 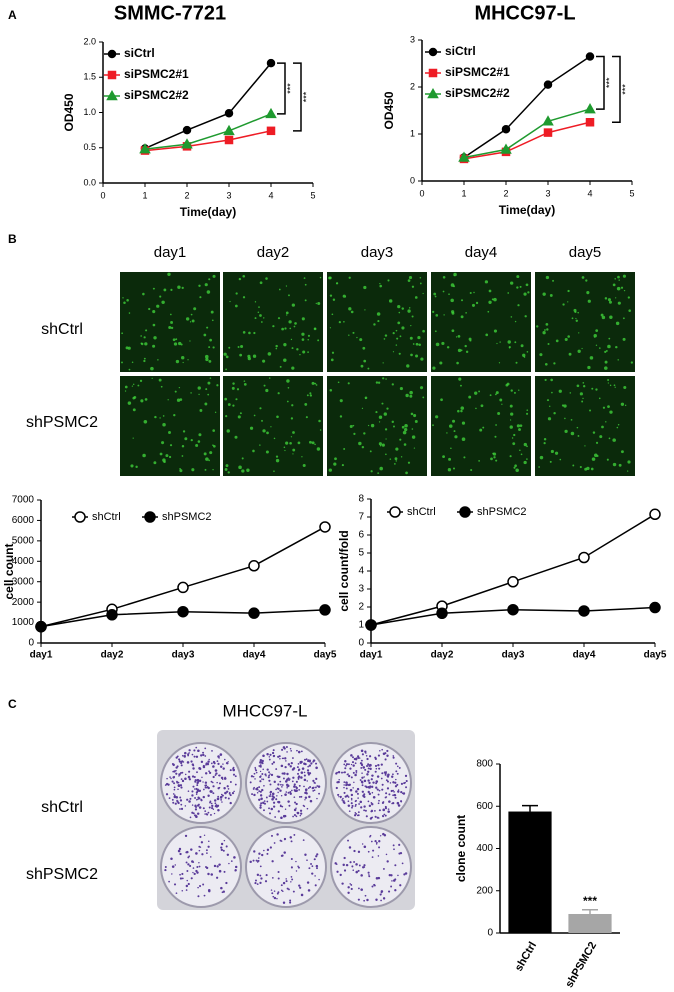 I want to click on y-tick-label: 1.5, so click(x=89, y=77).